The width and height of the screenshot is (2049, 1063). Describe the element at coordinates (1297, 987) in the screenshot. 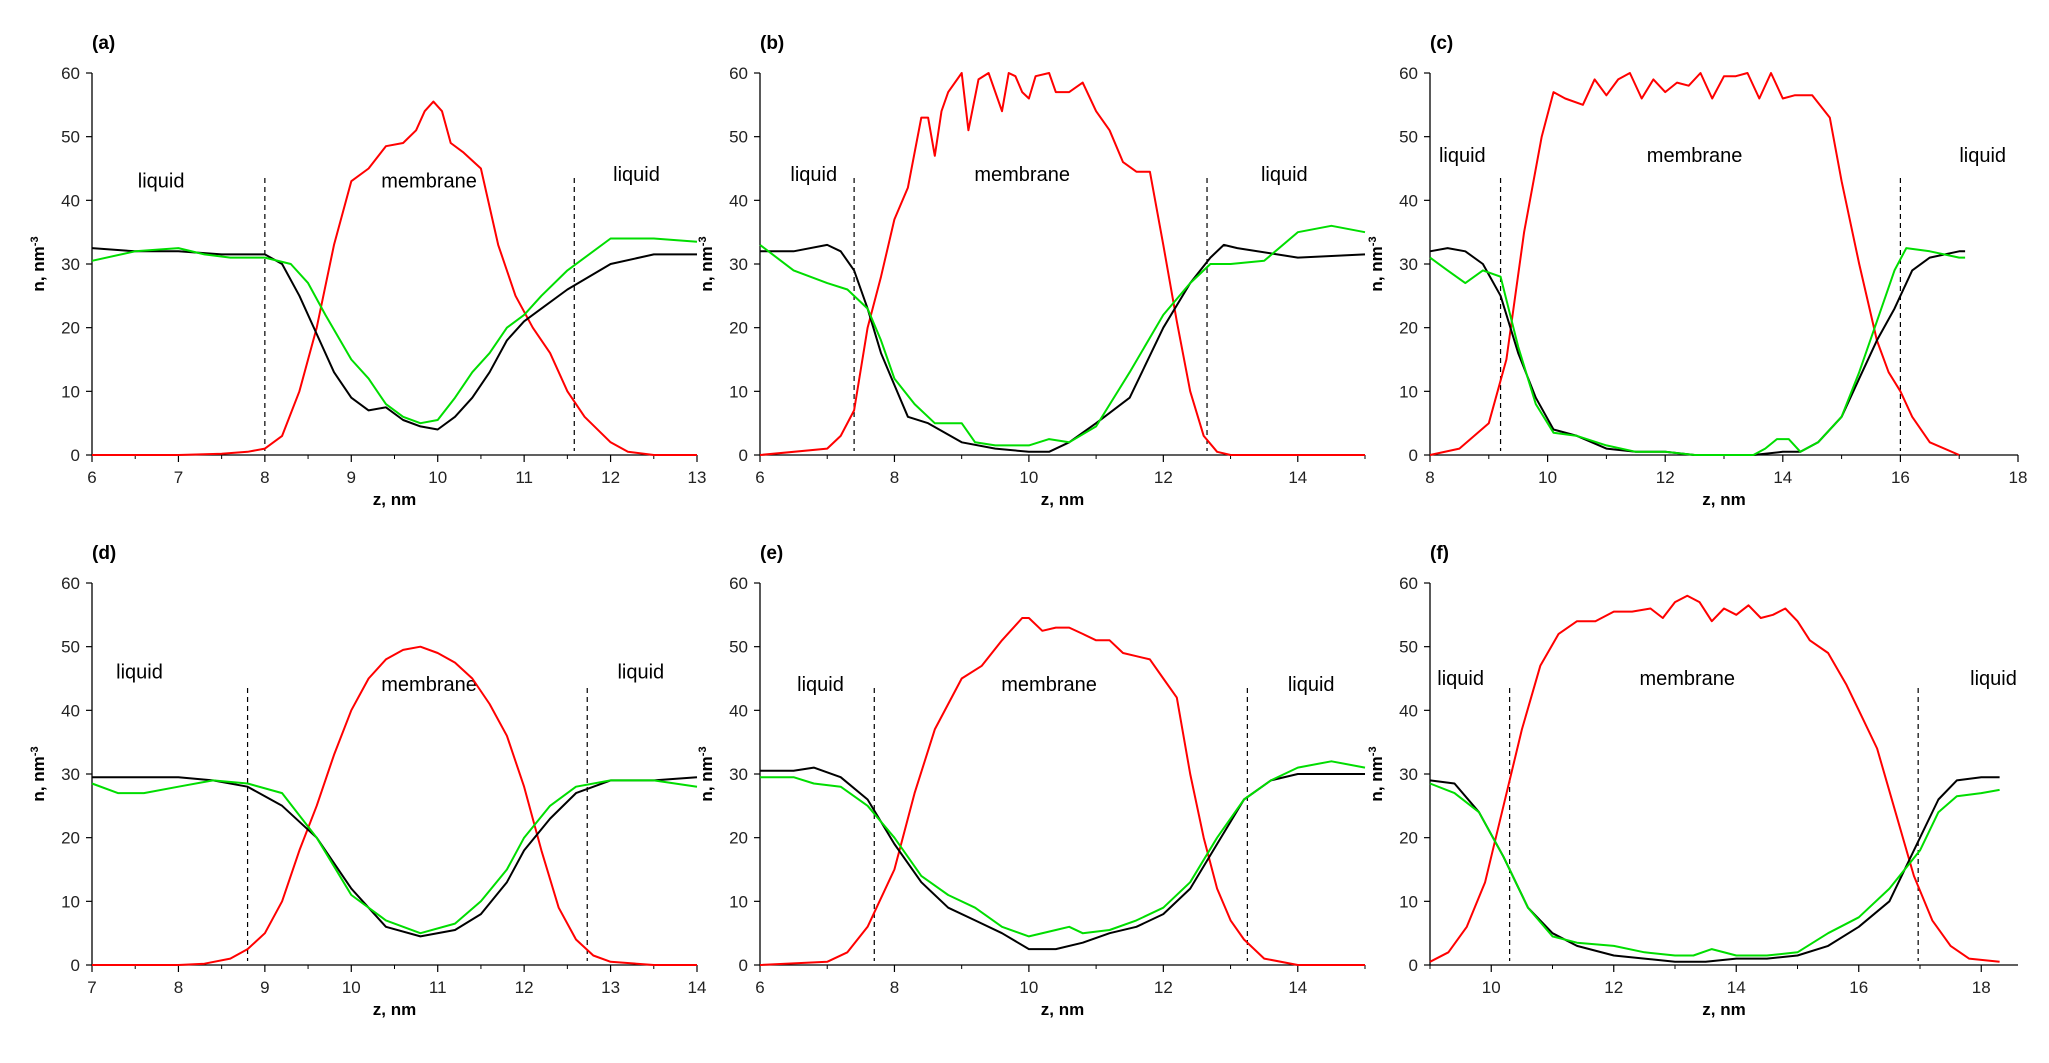

I see `x-tick-label: 14` at that location.